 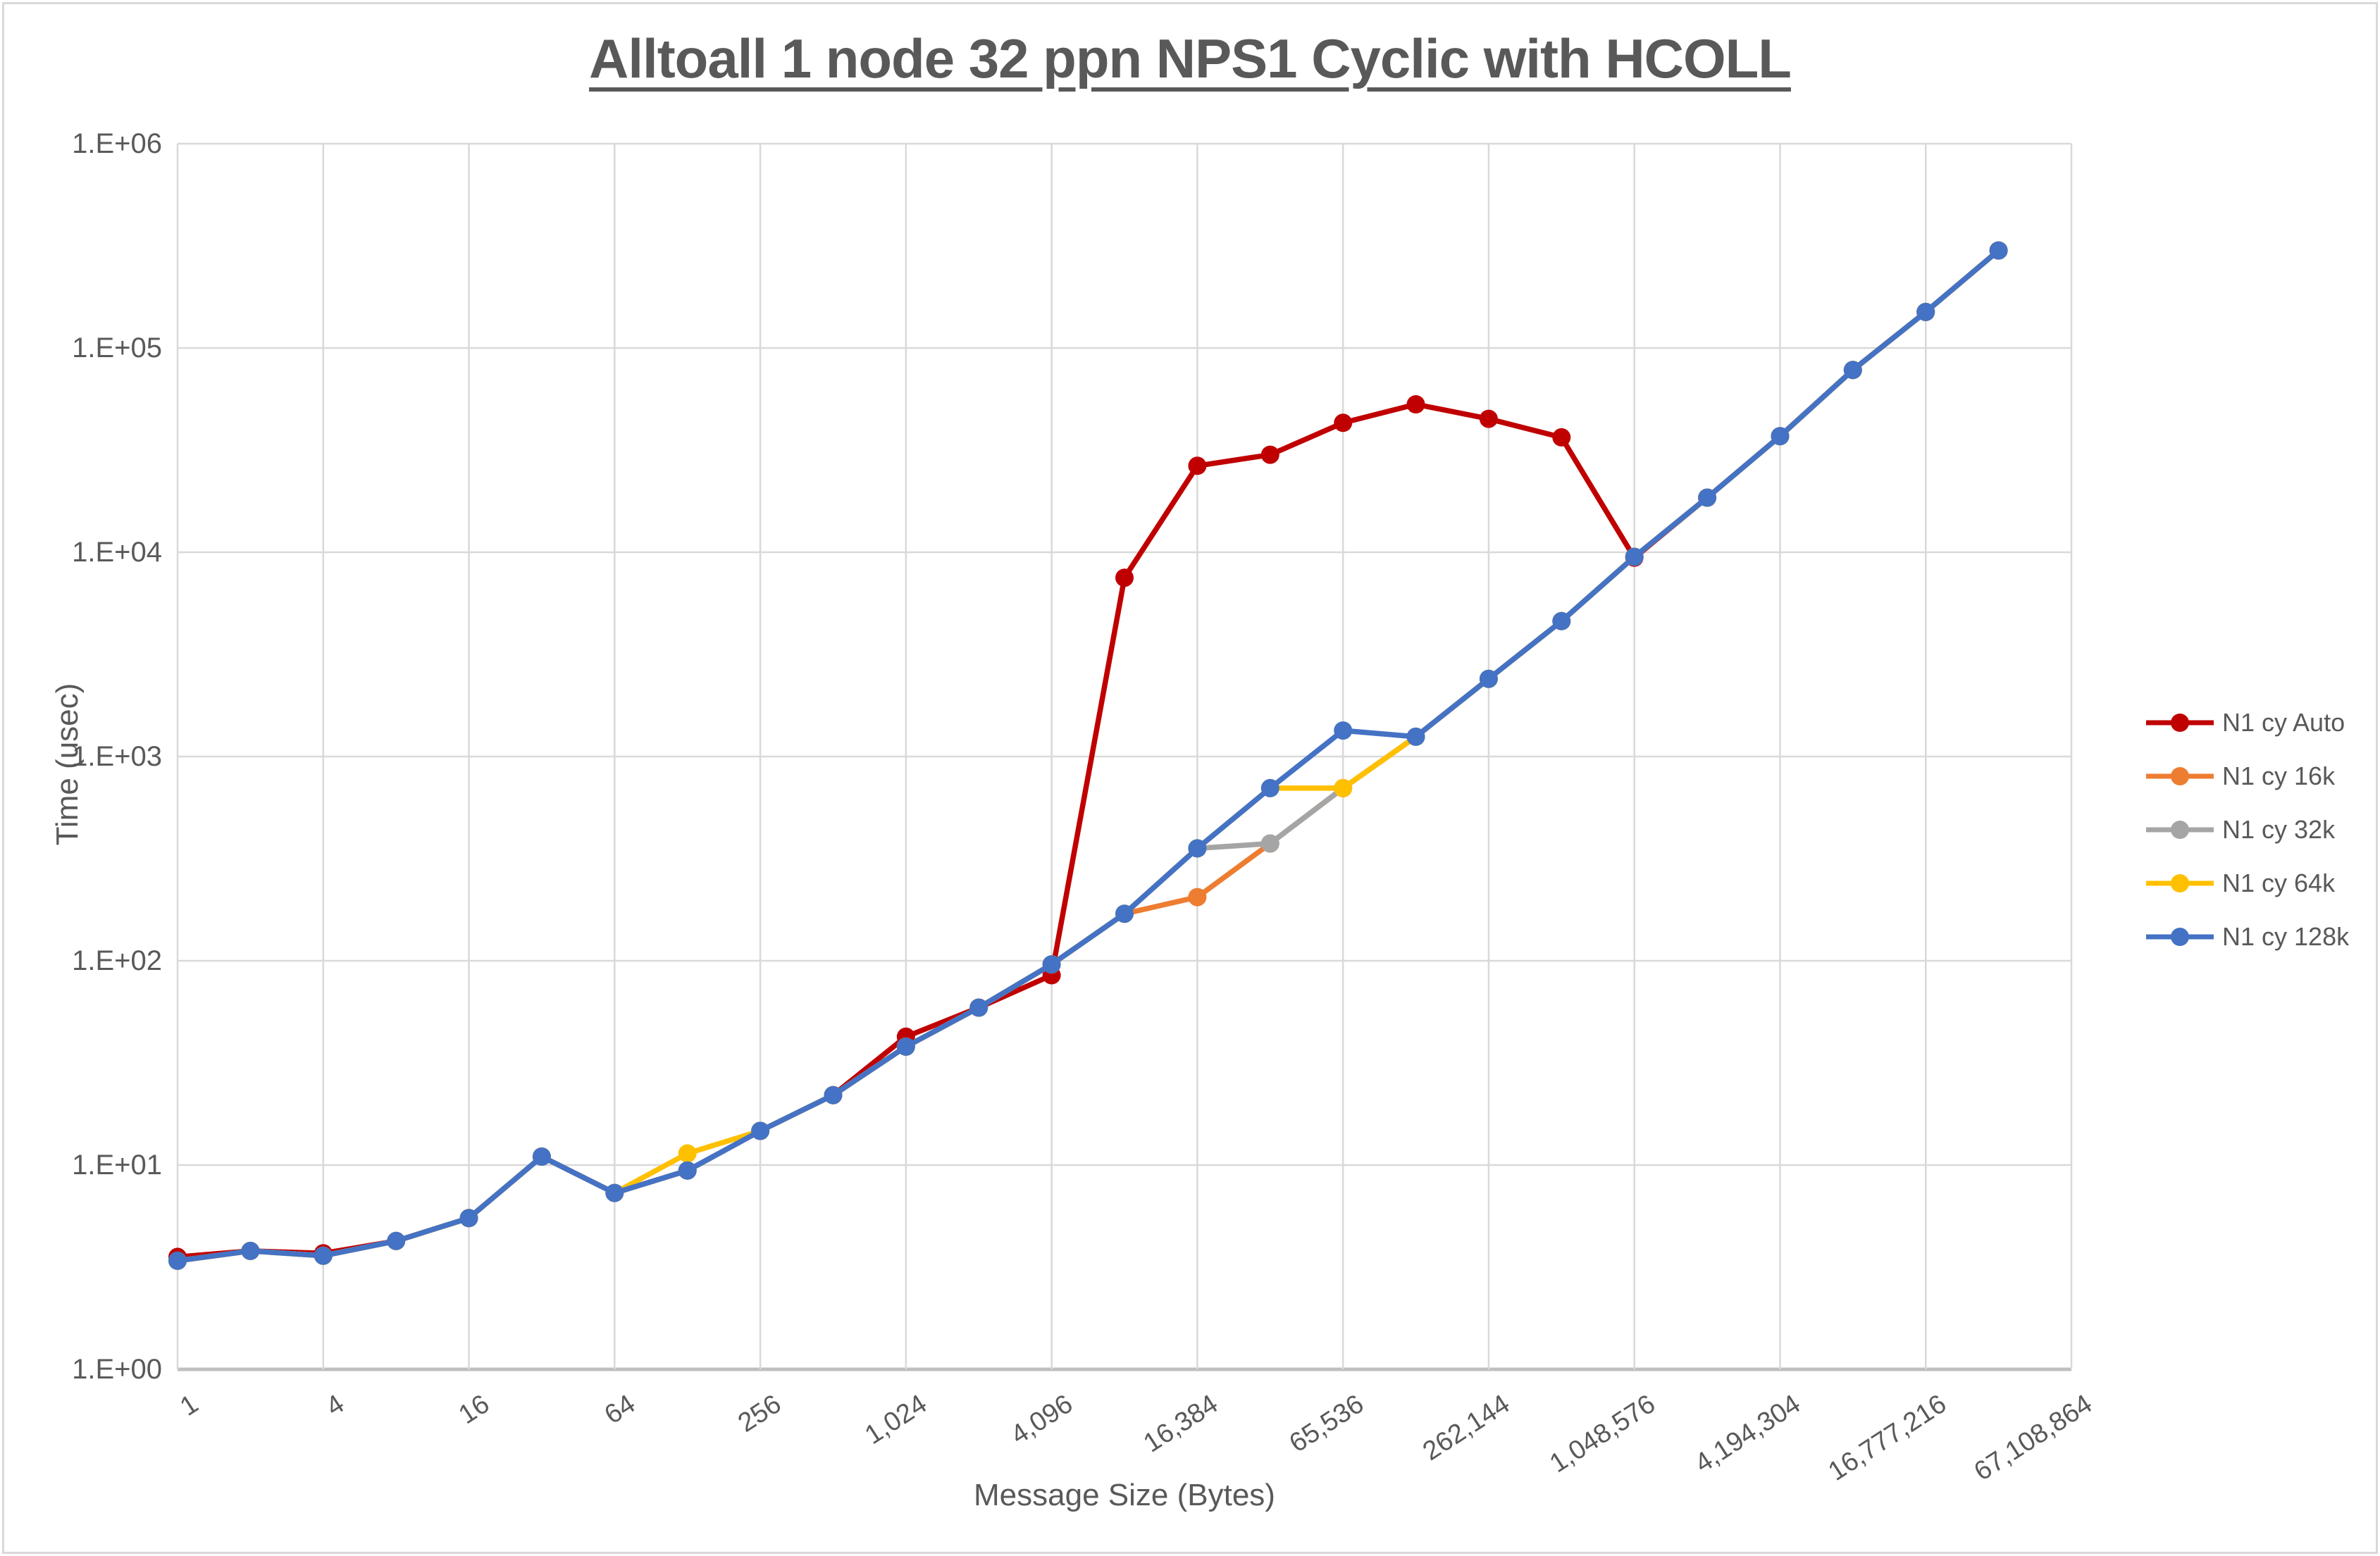 I want to click on y-tick-label: 1.E+00, so click(x=117, y=1369).